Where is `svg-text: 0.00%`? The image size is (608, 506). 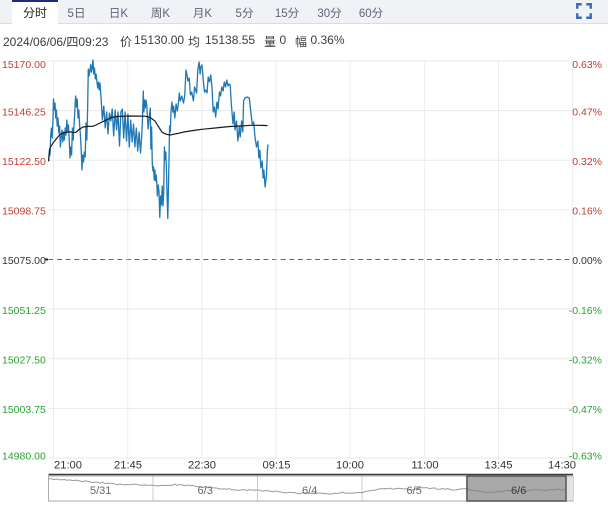 svg-text: 0.00% is located at coordinates (587, 261).